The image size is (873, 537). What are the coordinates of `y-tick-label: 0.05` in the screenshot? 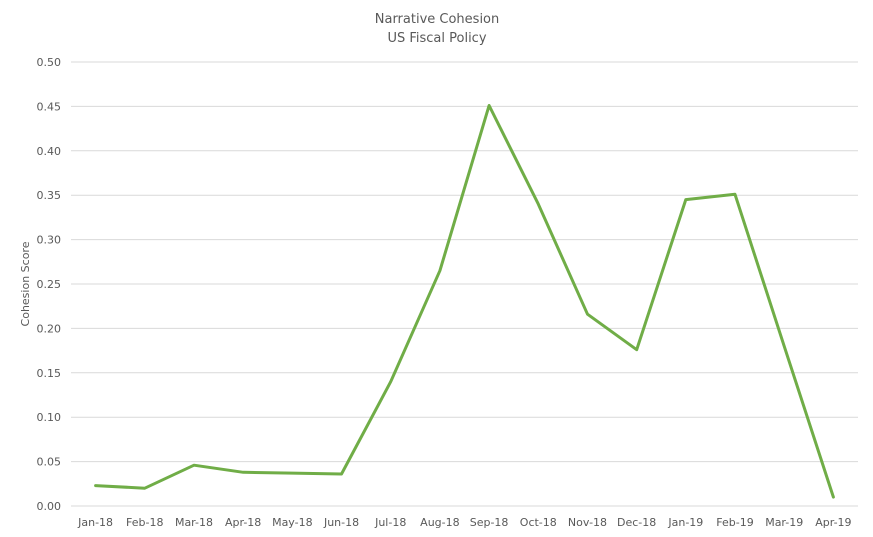 It's located at (49, 462).